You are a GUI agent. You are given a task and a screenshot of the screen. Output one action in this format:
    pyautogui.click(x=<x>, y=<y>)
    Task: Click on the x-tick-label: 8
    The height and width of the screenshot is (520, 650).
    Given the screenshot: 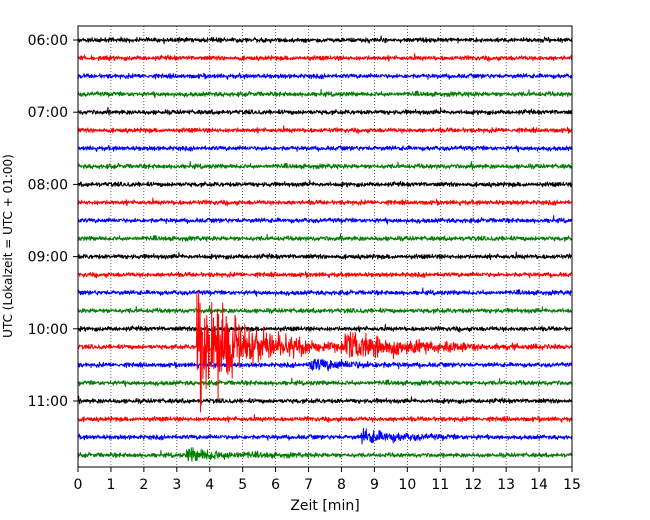 What is the action you would take?
    pyautogui.click(x=341, y=485)
    